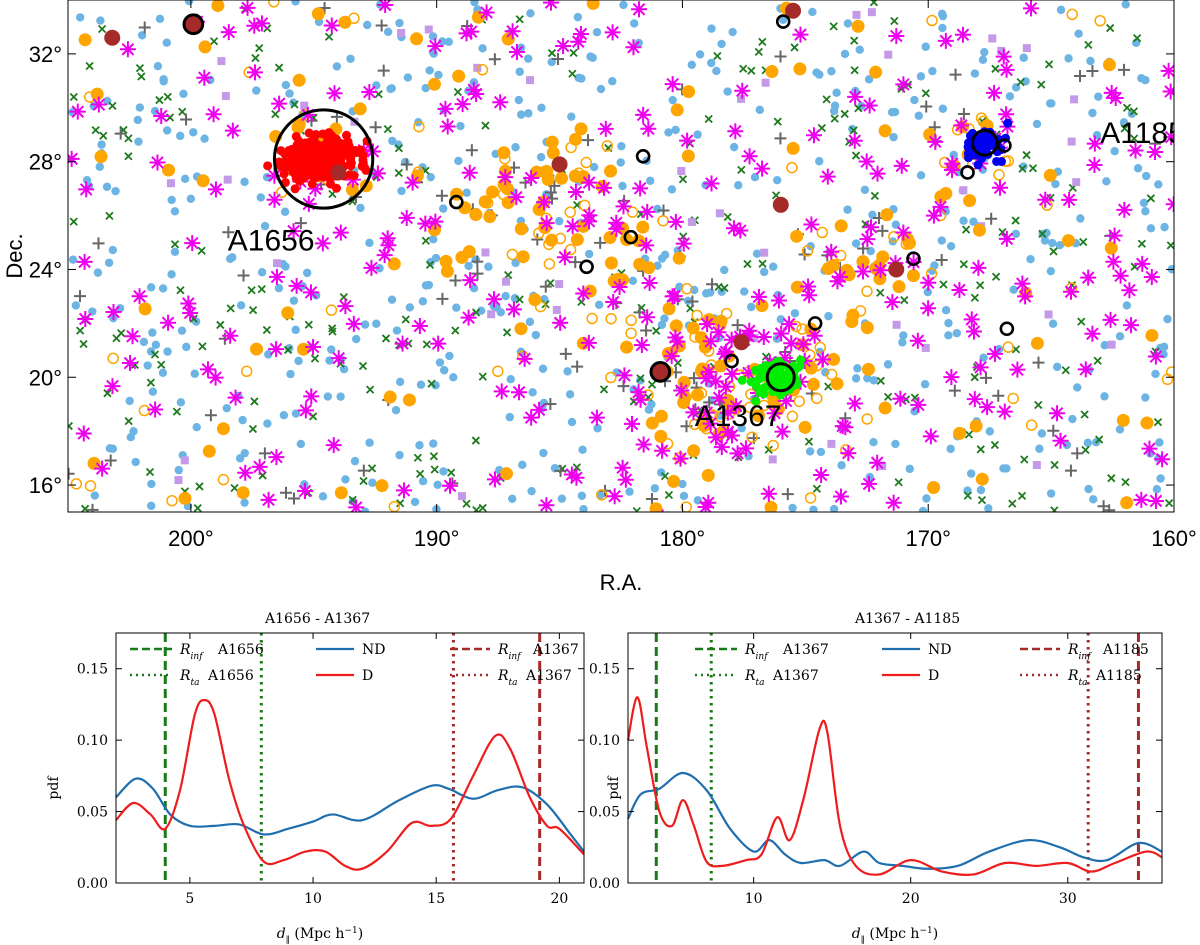 This screenshot has width=1200, height=945. Describe the element at coordinates (112, 37) in the screenshot. I see `sky-point-group` at that location.